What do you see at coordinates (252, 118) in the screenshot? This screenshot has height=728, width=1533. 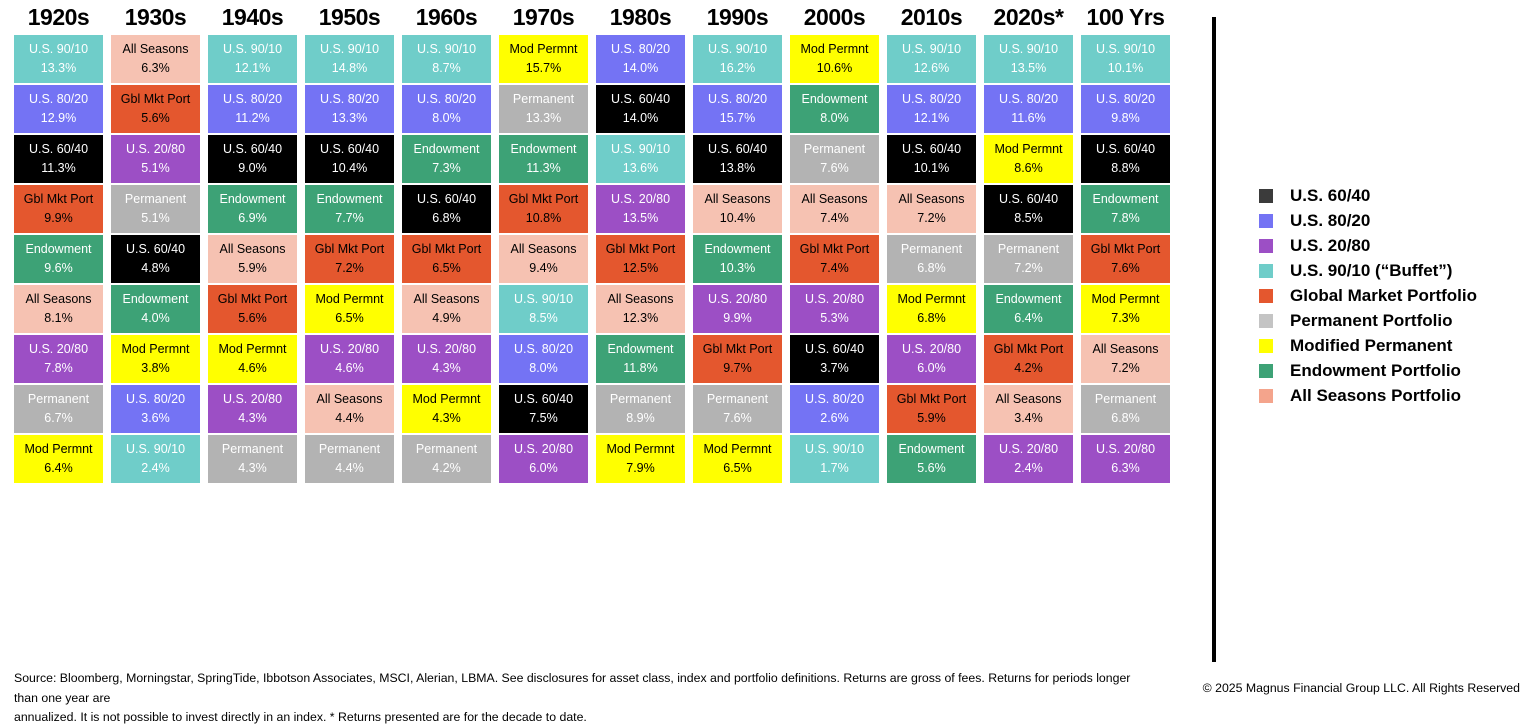 I see `portfolio-return: 11.2%` at bounding box center [252, 118].